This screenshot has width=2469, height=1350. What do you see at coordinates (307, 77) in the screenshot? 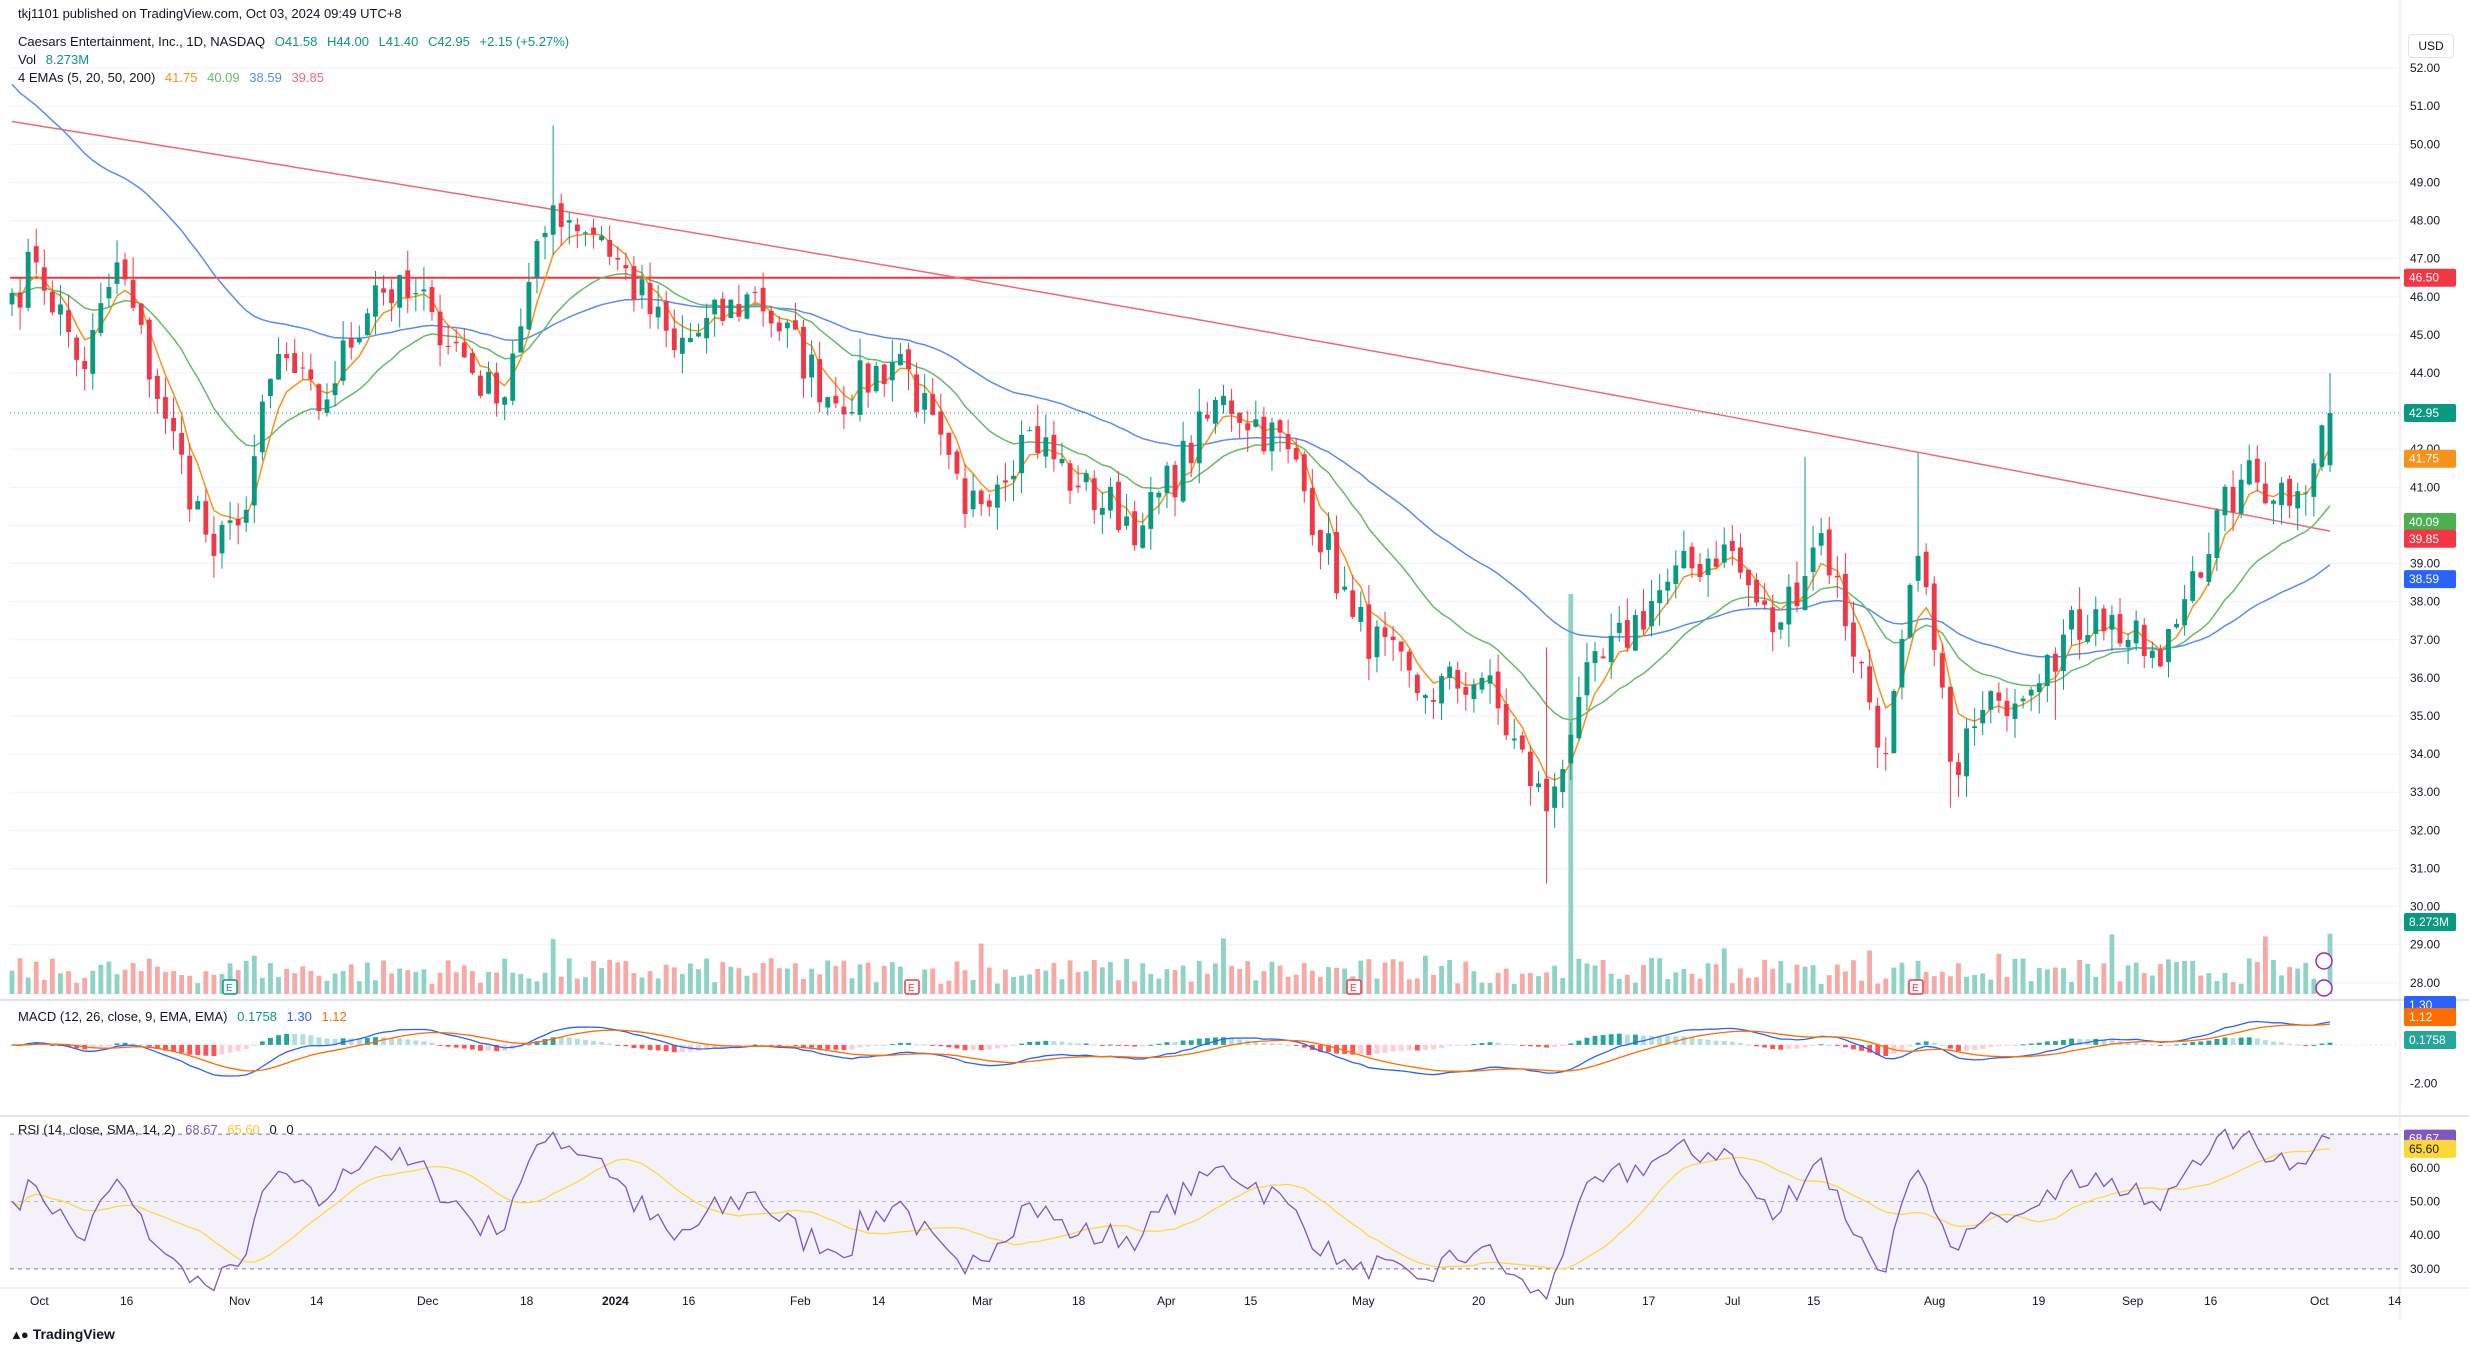
I see `ema200-value: 39.85` at bounding box center [307, 77].